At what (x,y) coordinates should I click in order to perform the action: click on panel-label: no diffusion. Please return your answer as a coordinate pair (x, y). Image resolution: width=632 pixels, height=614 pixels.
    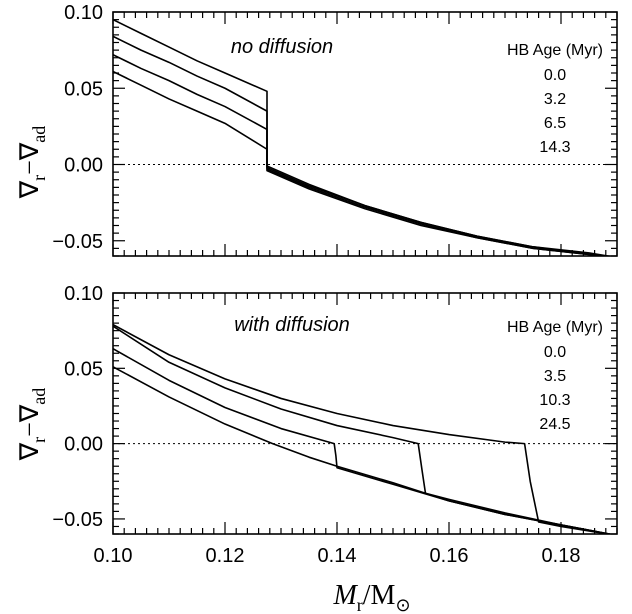
    Looking at the image, I should click on (282, 47).